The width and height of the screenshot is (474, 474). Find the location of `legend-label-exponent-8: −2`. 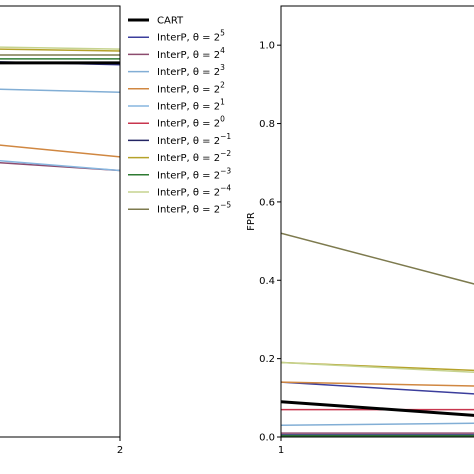

legend-label-exponent-8: −2 is located at coordinates (225, 153).